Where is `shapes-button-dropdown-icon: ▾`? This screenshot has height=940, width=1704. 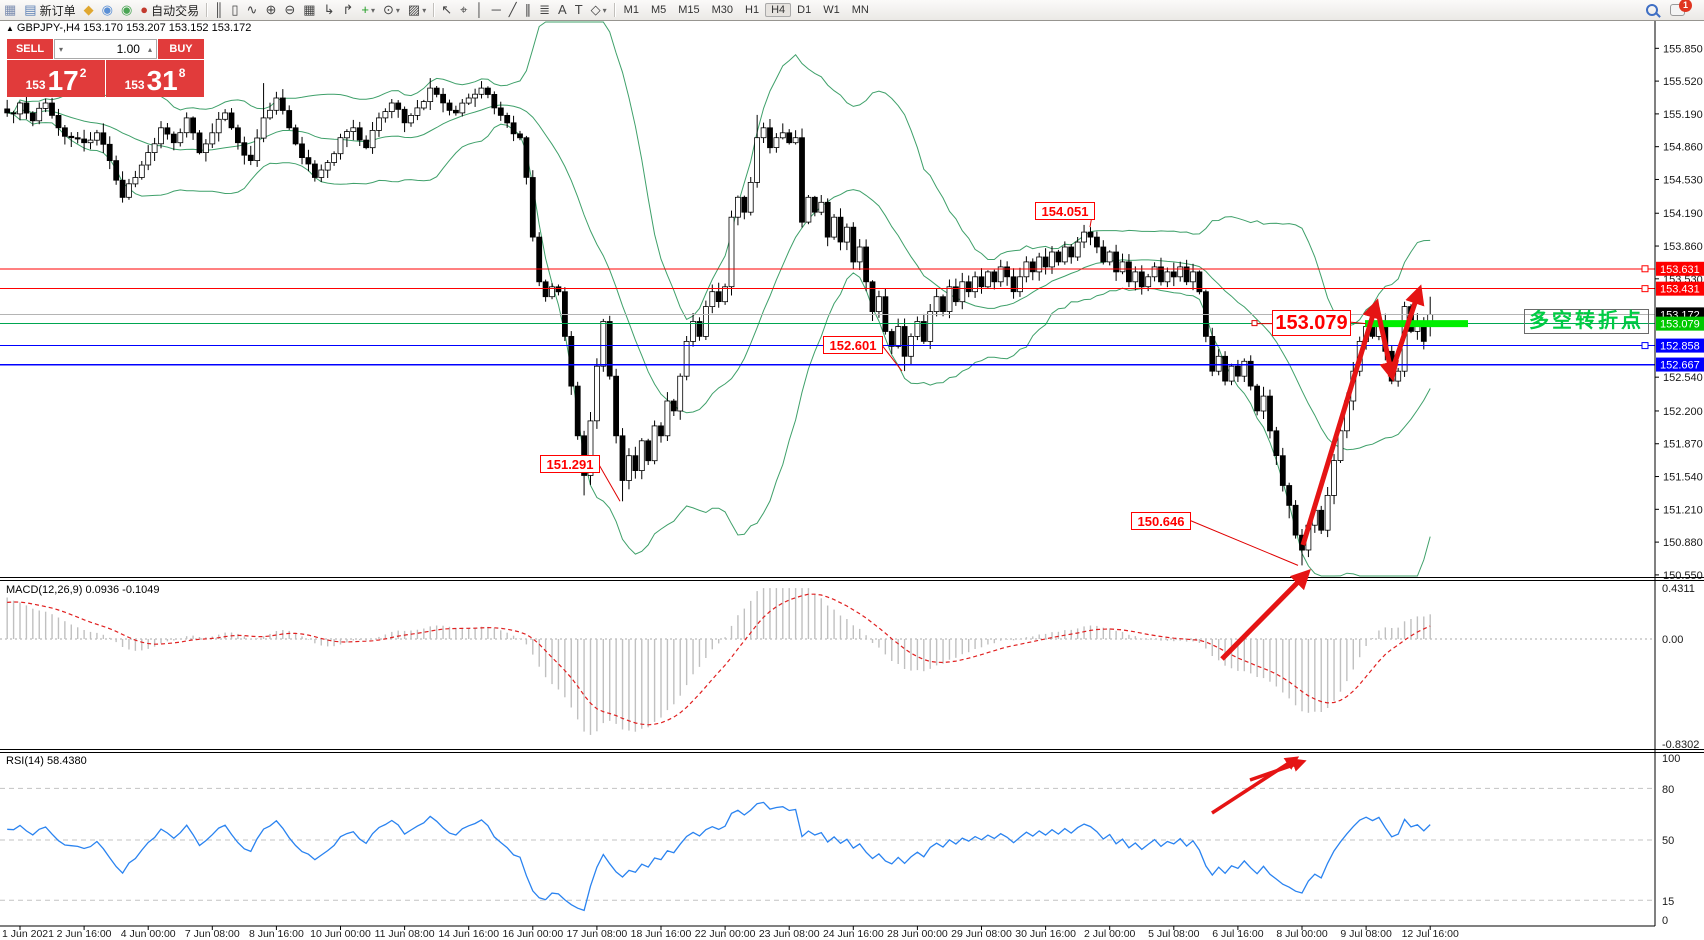 shapes-button-dropdown-icon: ▾ is located at coordinates (604, 10).